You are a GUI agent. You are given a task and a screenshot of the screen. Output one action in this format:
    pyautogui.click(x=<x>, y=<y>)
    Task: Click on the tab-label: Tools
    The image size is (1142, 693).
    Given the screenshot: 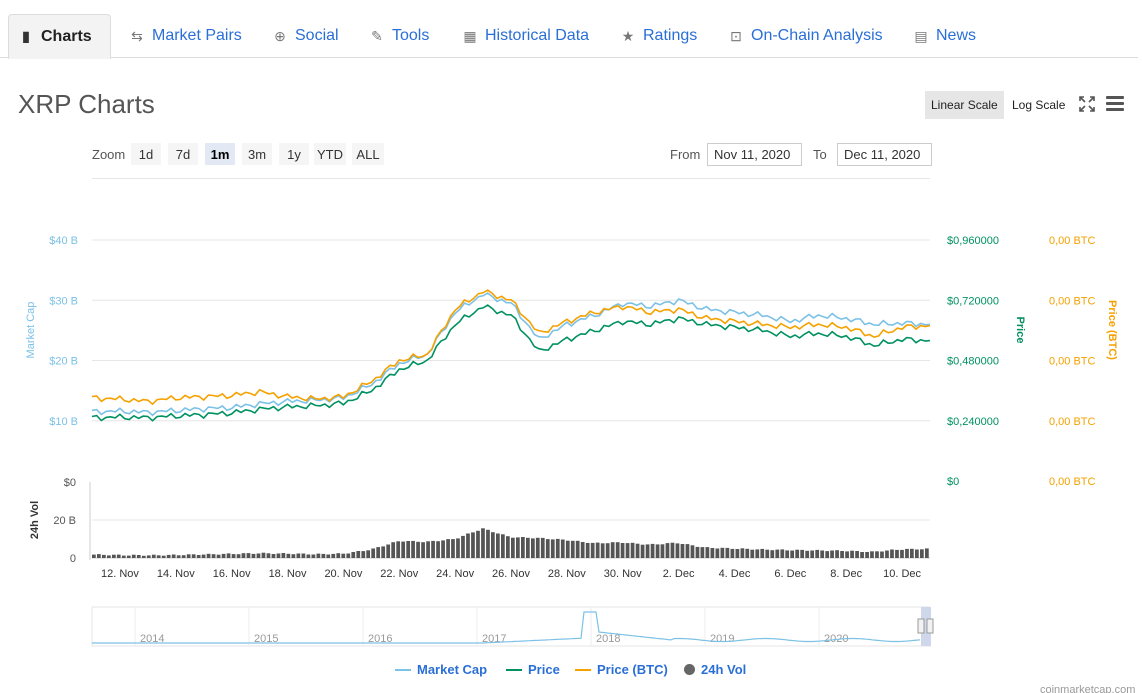 What is the action you would take?
    pyautogui.click(x=411, y=35)
    